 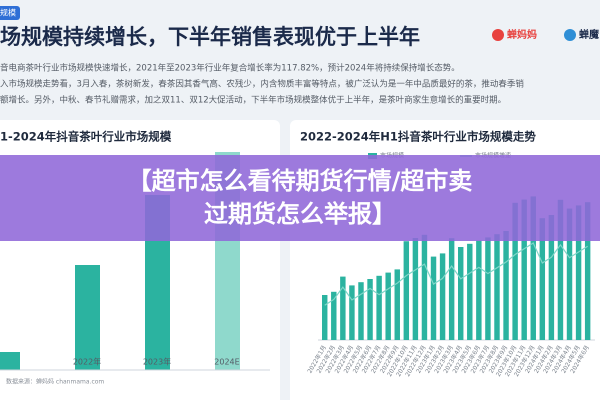 What do you see at coordinates (589, 34) in the screenshot?
I see `logo: 蝉魔` at bounding box center [589, 34].